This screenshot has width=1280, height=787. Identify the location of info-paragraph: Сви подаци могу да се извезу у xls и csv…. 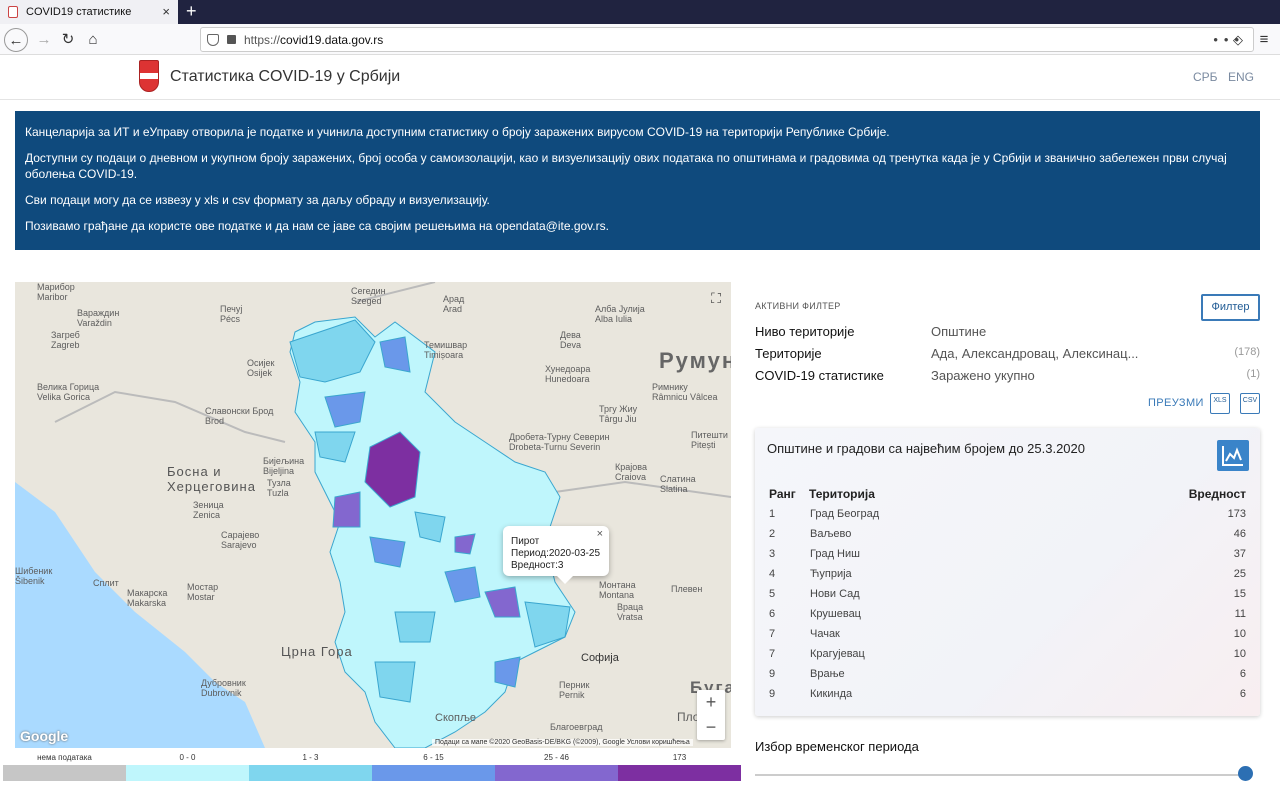
(257, 200).